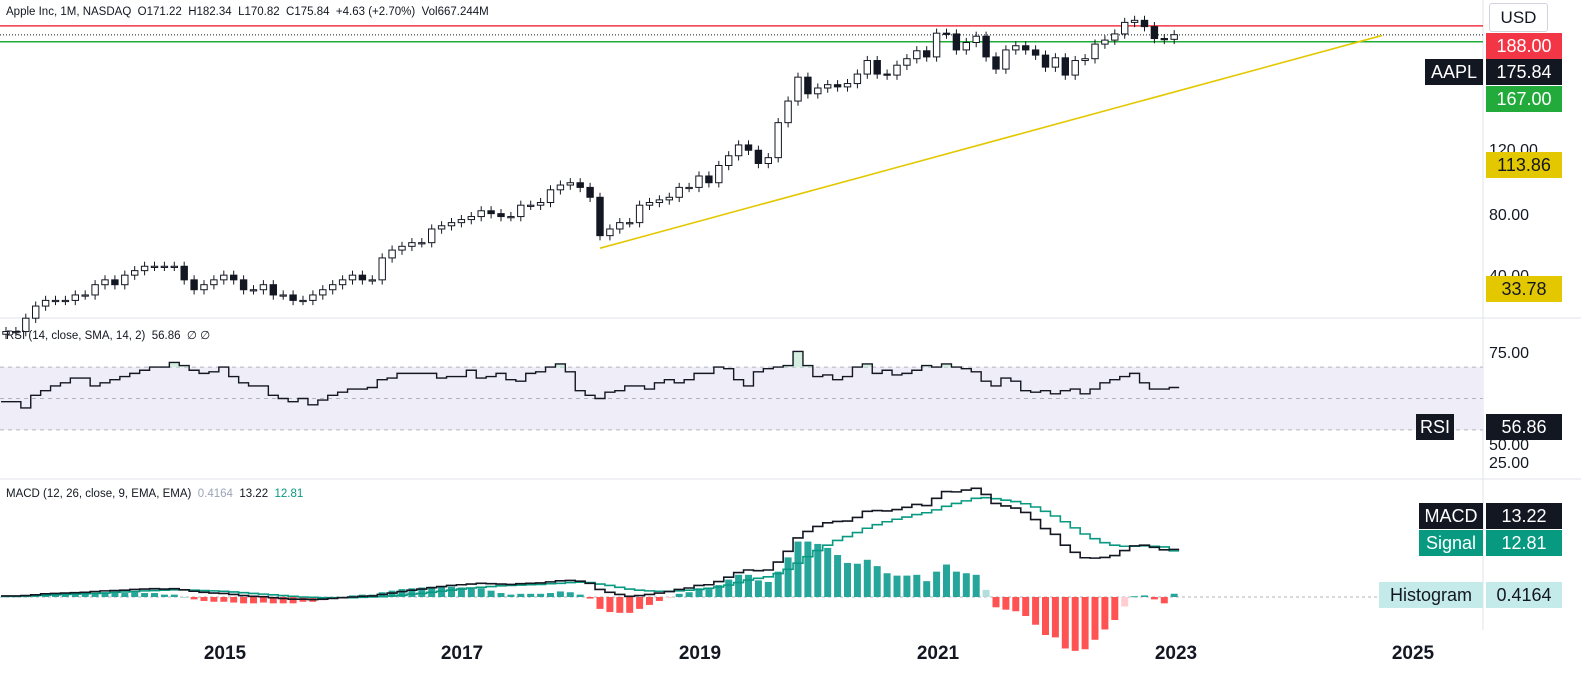 The width and height of the screenshot is (1581, 680). Describe the element at coordinates (1524, 289) in the screenshot. I see `trendline-low-price-tag: 33.78` at that location.